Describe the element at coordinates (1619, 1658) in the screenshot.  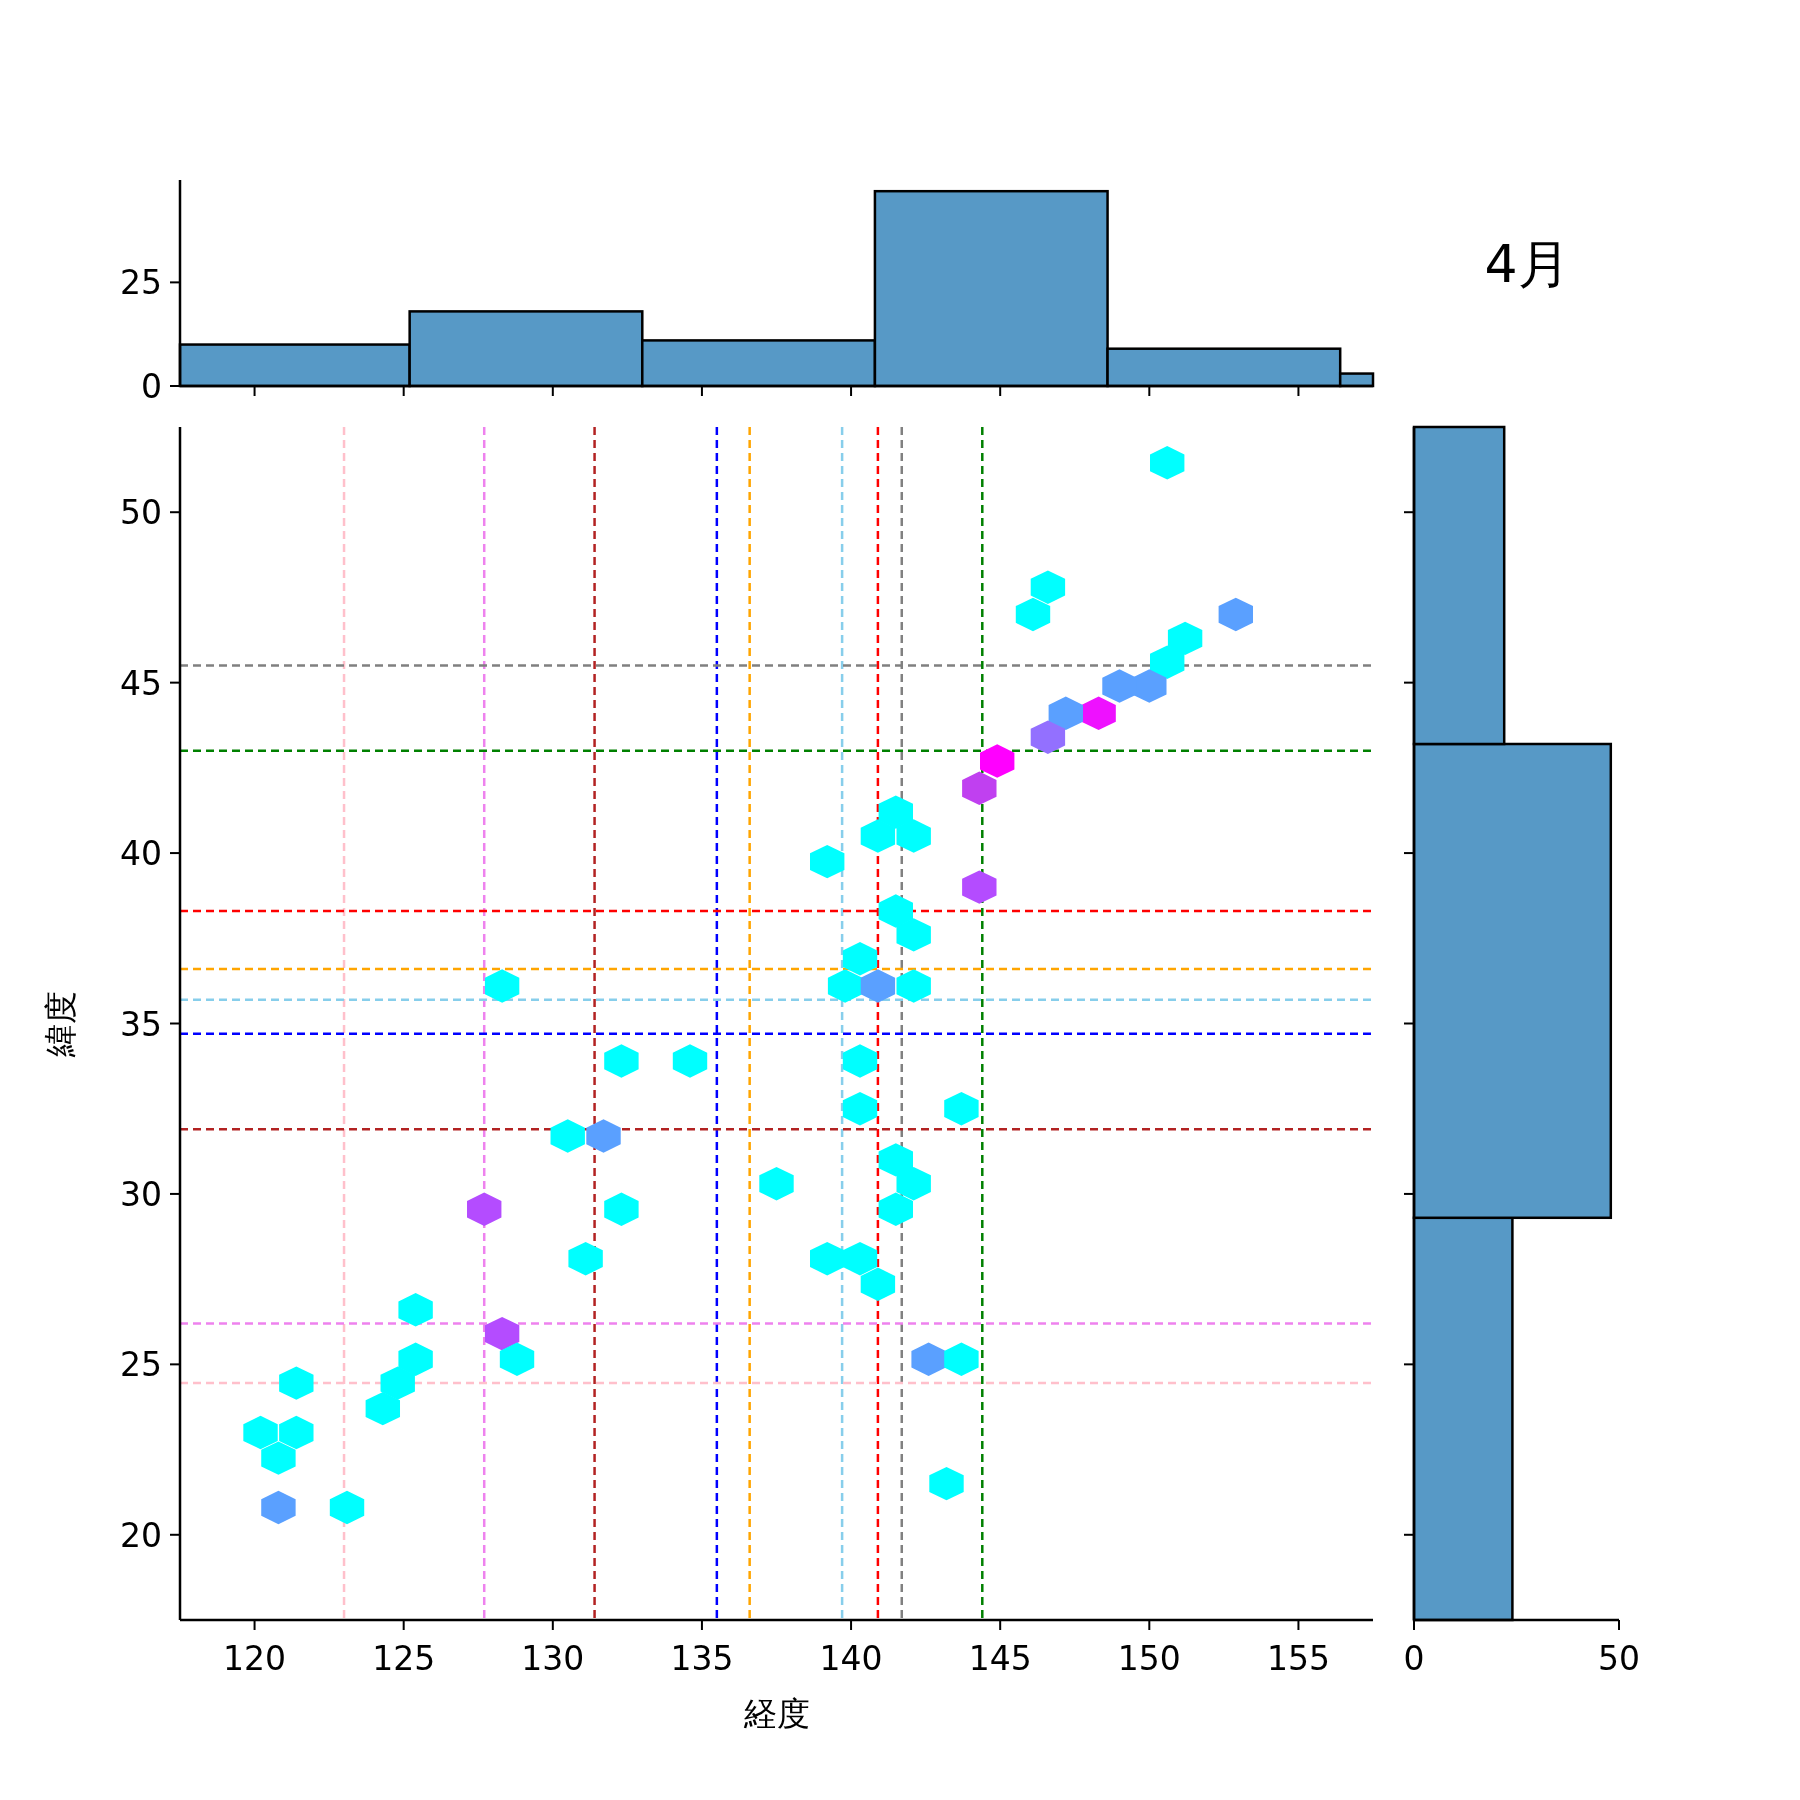
I see `x-tick-label: 50` at that location.